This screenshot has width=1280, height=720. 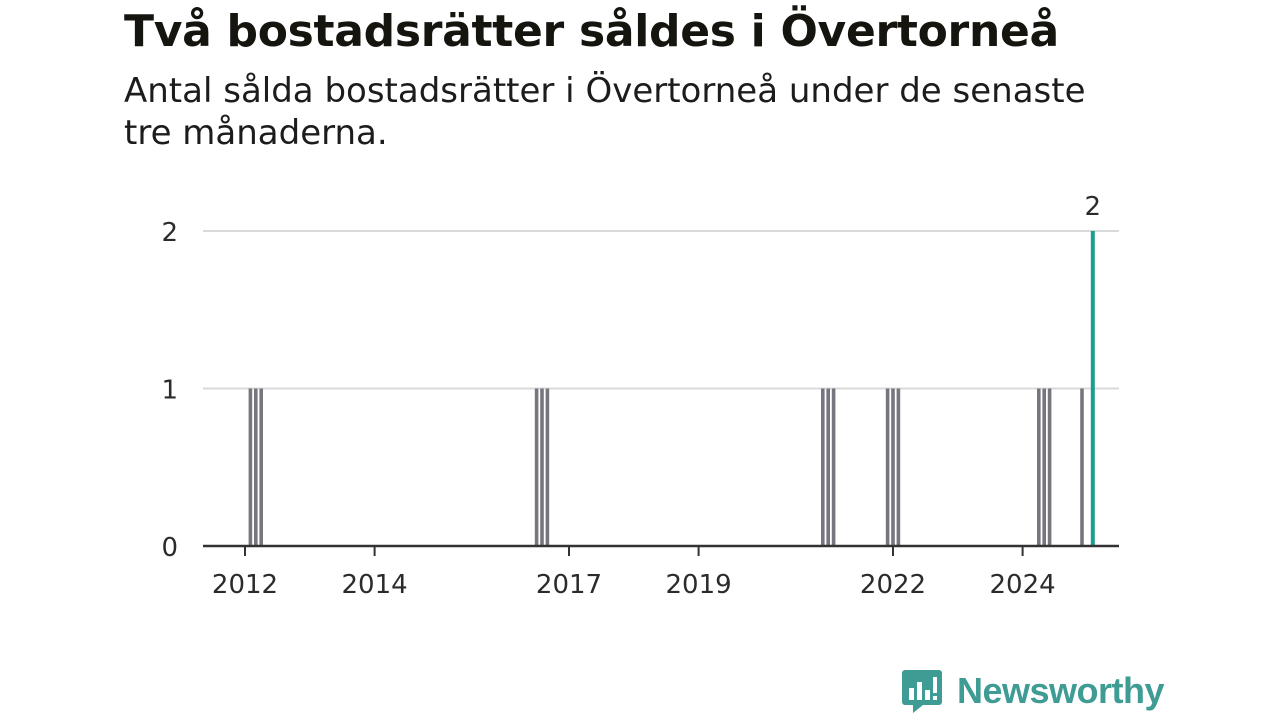 What do you see at coordinates (591, 31) in the screenshot?
I see `chart-title: Två bostadsrätter såldes i Övertorneå` at bounding box center [591, 31].